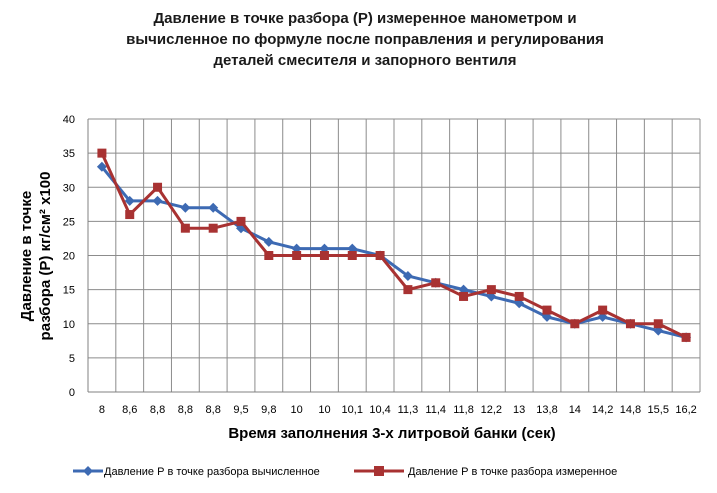 This screenshot has height=493, width=717. Describe the element at coordinates (602, 410) in the screenshot. I see `x-tick-label: 14,2` at that location.